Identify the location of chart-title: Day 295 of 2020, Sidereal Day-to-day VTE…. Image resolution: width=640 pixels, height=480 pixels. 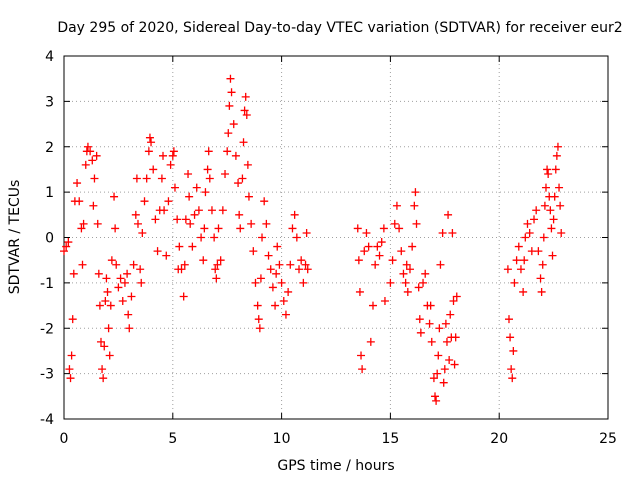
(339, 28).